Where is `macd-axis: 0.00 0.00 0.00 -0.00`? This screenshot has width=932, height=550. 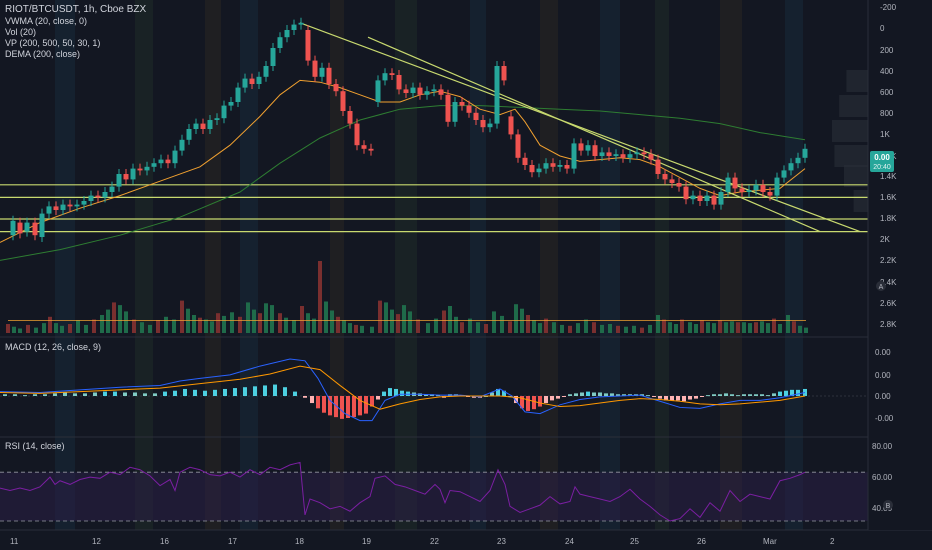 macd-axis: 0.00 0.00 0.00 -0.00 is located at coordinates (884, 385).